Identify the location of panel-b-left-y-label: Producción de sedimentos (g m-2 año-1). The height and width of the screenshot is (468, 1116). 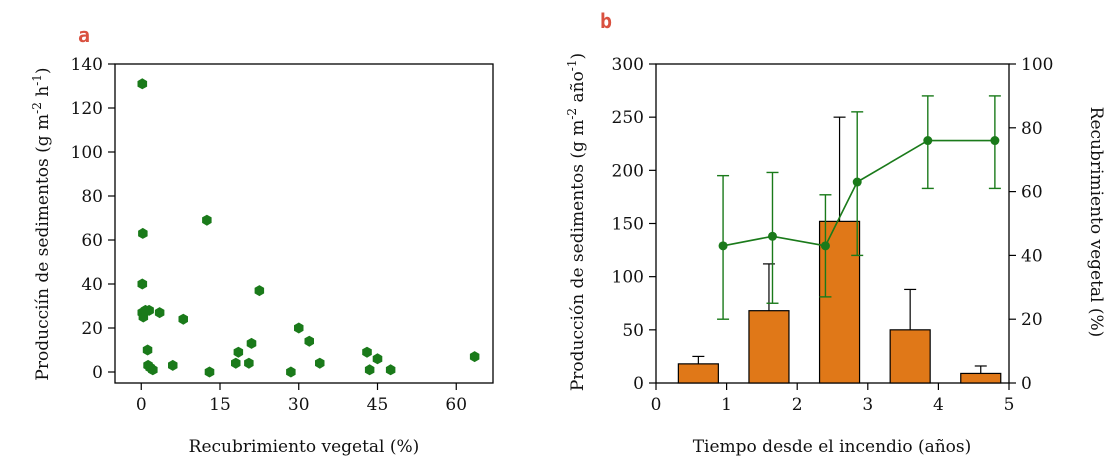
(576, 222).